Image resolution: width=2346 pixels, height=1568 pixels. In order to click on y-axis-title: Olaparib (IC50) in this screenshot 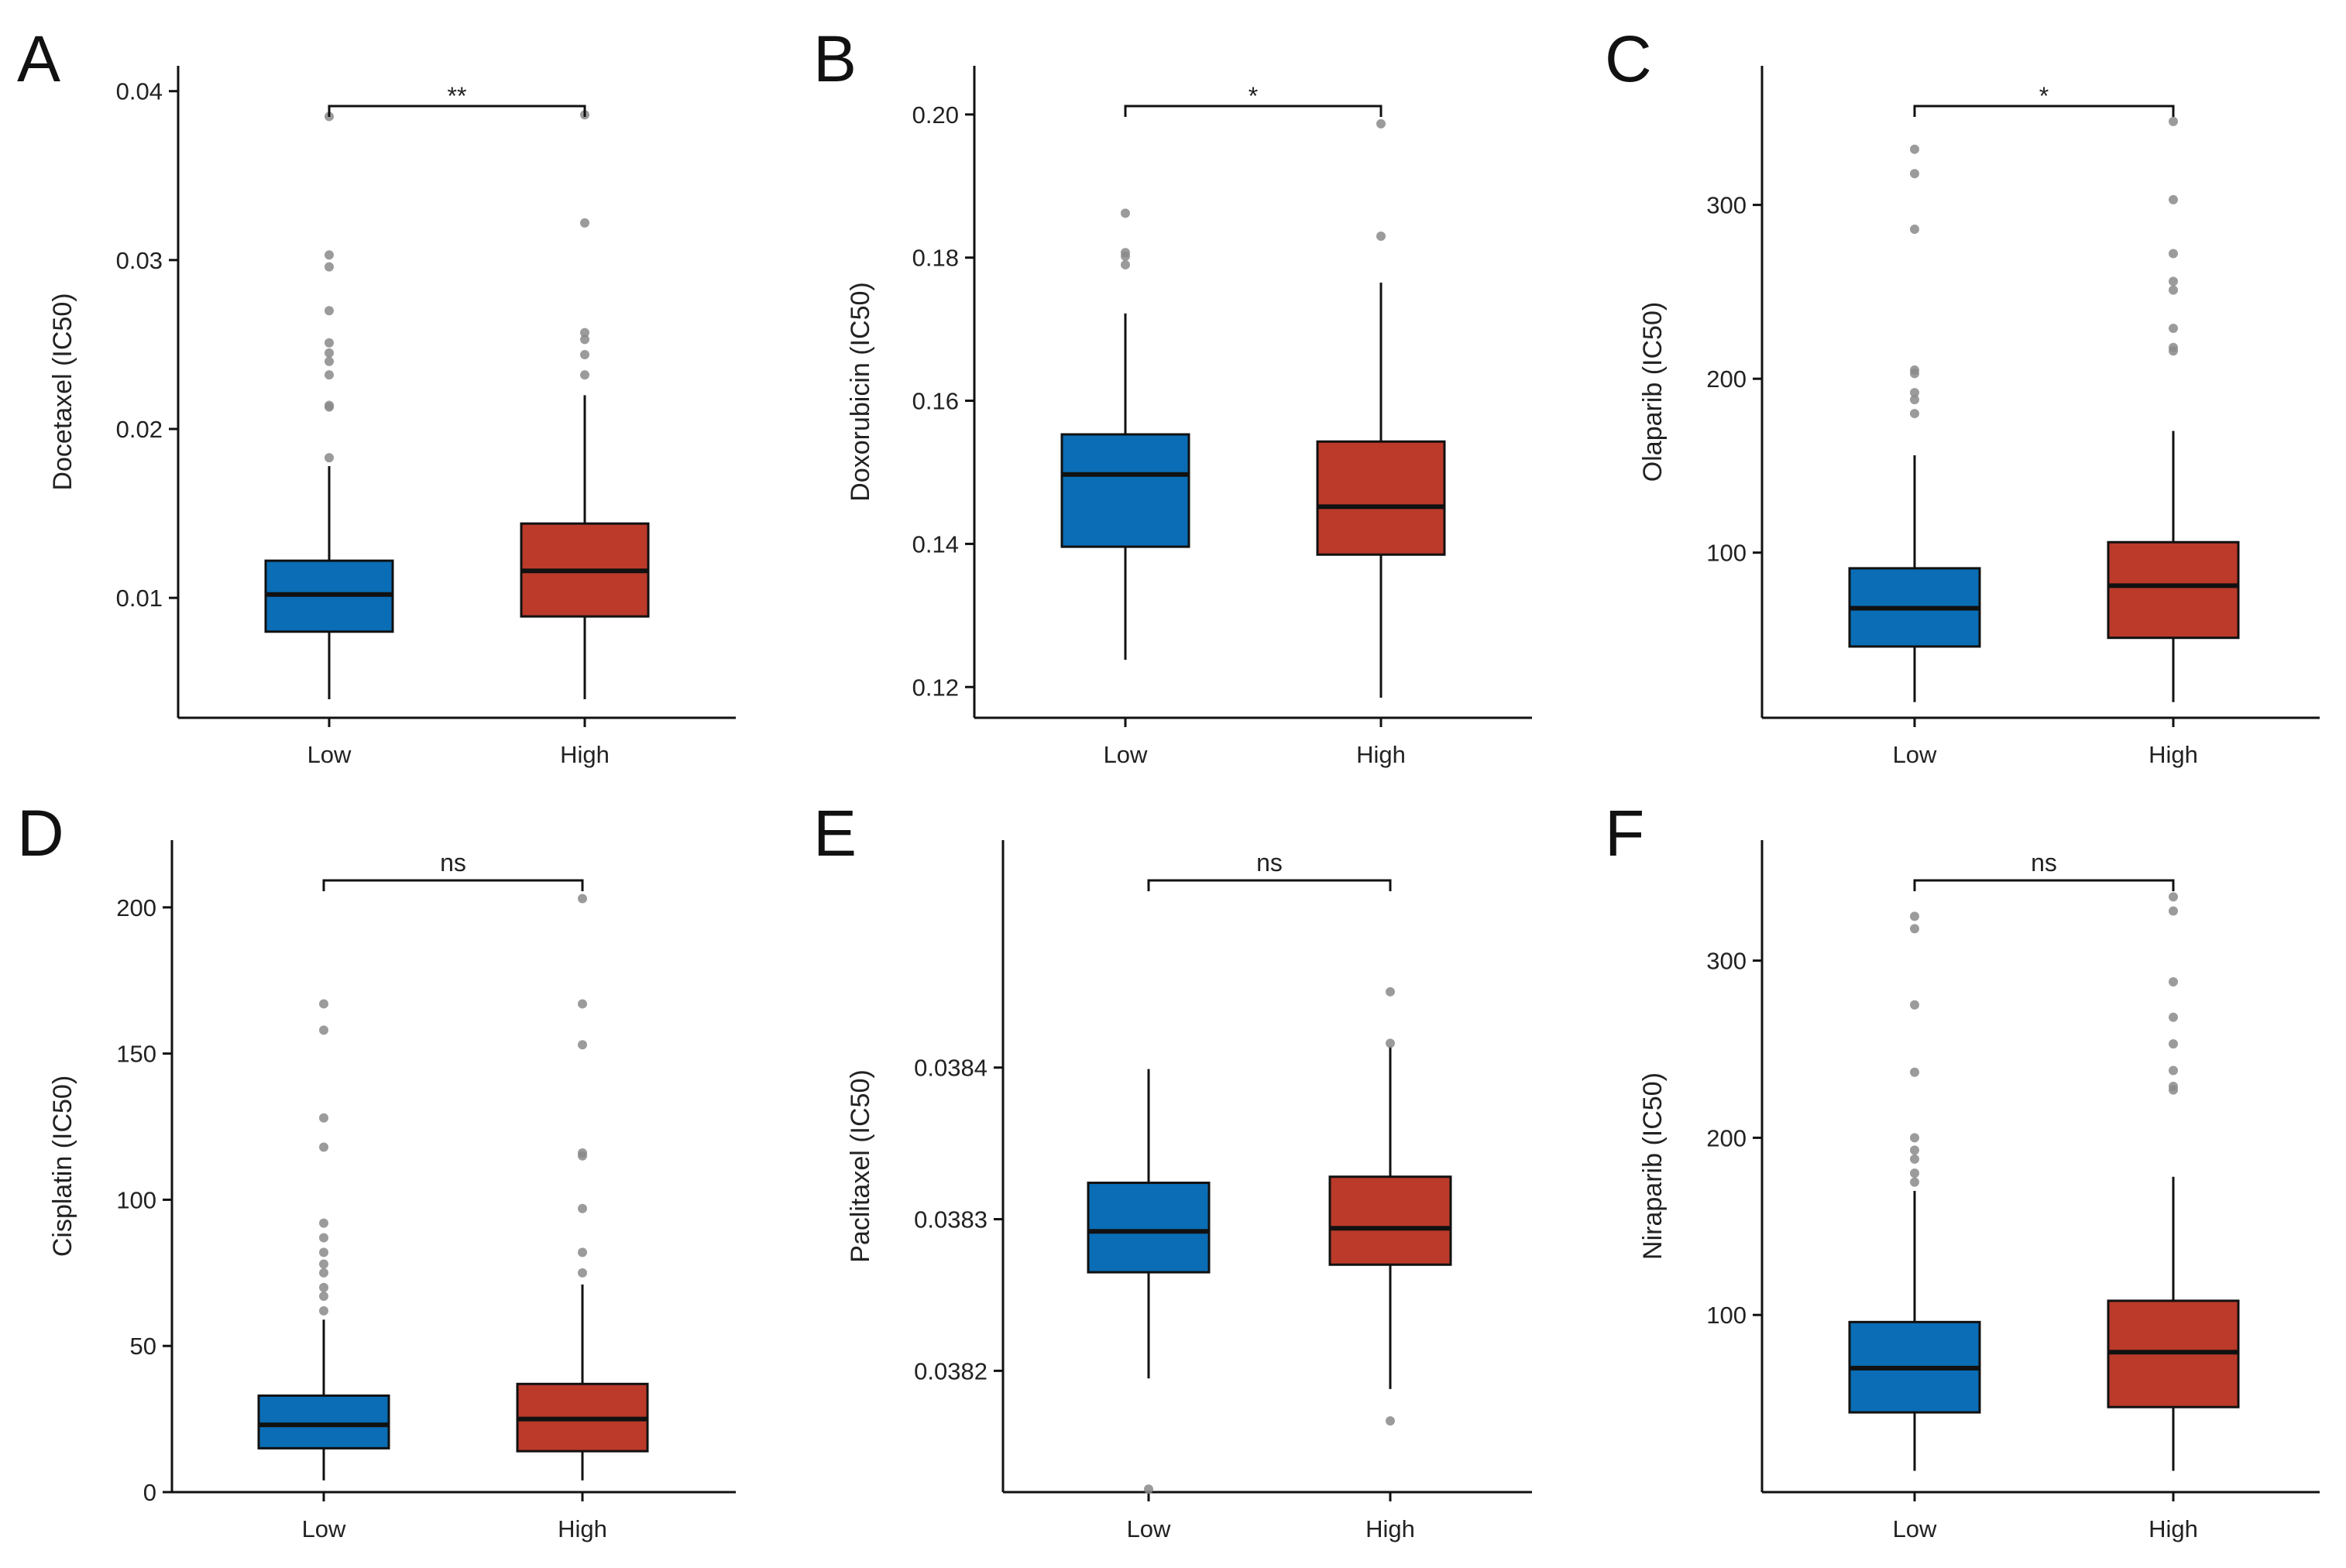, I will do `click(1653, 392)`.